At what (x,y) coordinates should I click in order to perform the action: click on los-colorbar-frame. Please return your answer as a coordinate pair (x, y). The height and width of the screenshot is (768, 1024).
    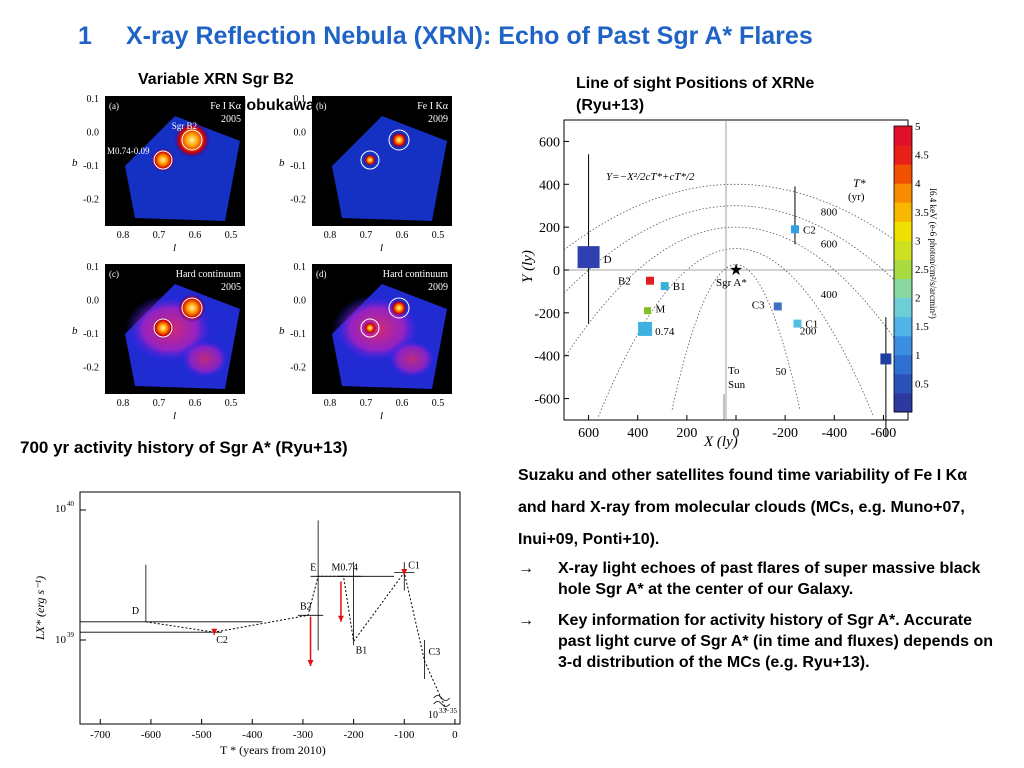
    Looking at the image, I should click on (903, 269).